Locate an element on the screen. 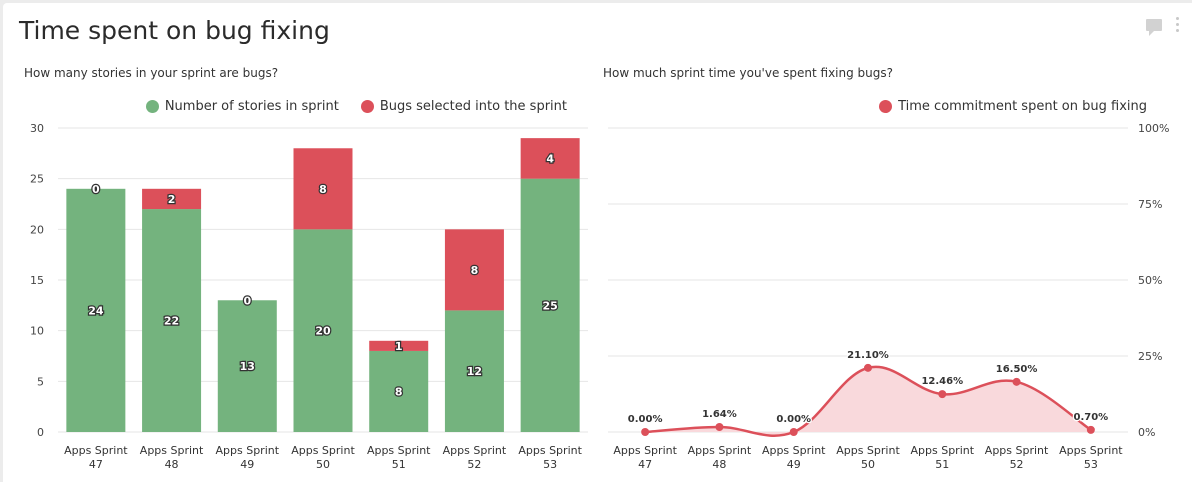 The height and width of the screenshot is (482, 1192). data-label: 0.70% is located at coordinates (1091, 417).